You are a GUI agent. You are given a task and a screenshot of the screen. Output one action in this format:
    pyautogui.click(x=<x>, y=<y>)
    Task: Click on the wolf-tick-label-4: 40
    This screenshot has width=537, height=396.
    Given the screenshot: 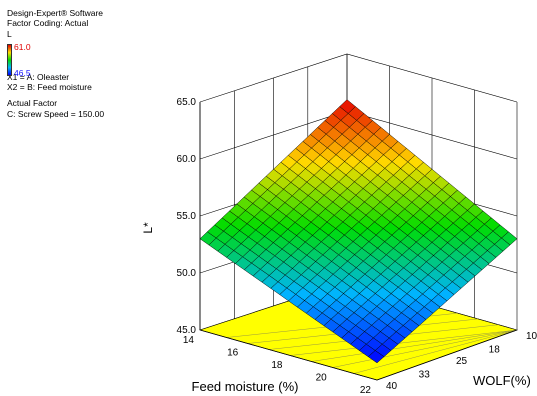 What is the action you would take?
    pyautogui.click(x=392, y=386)
    